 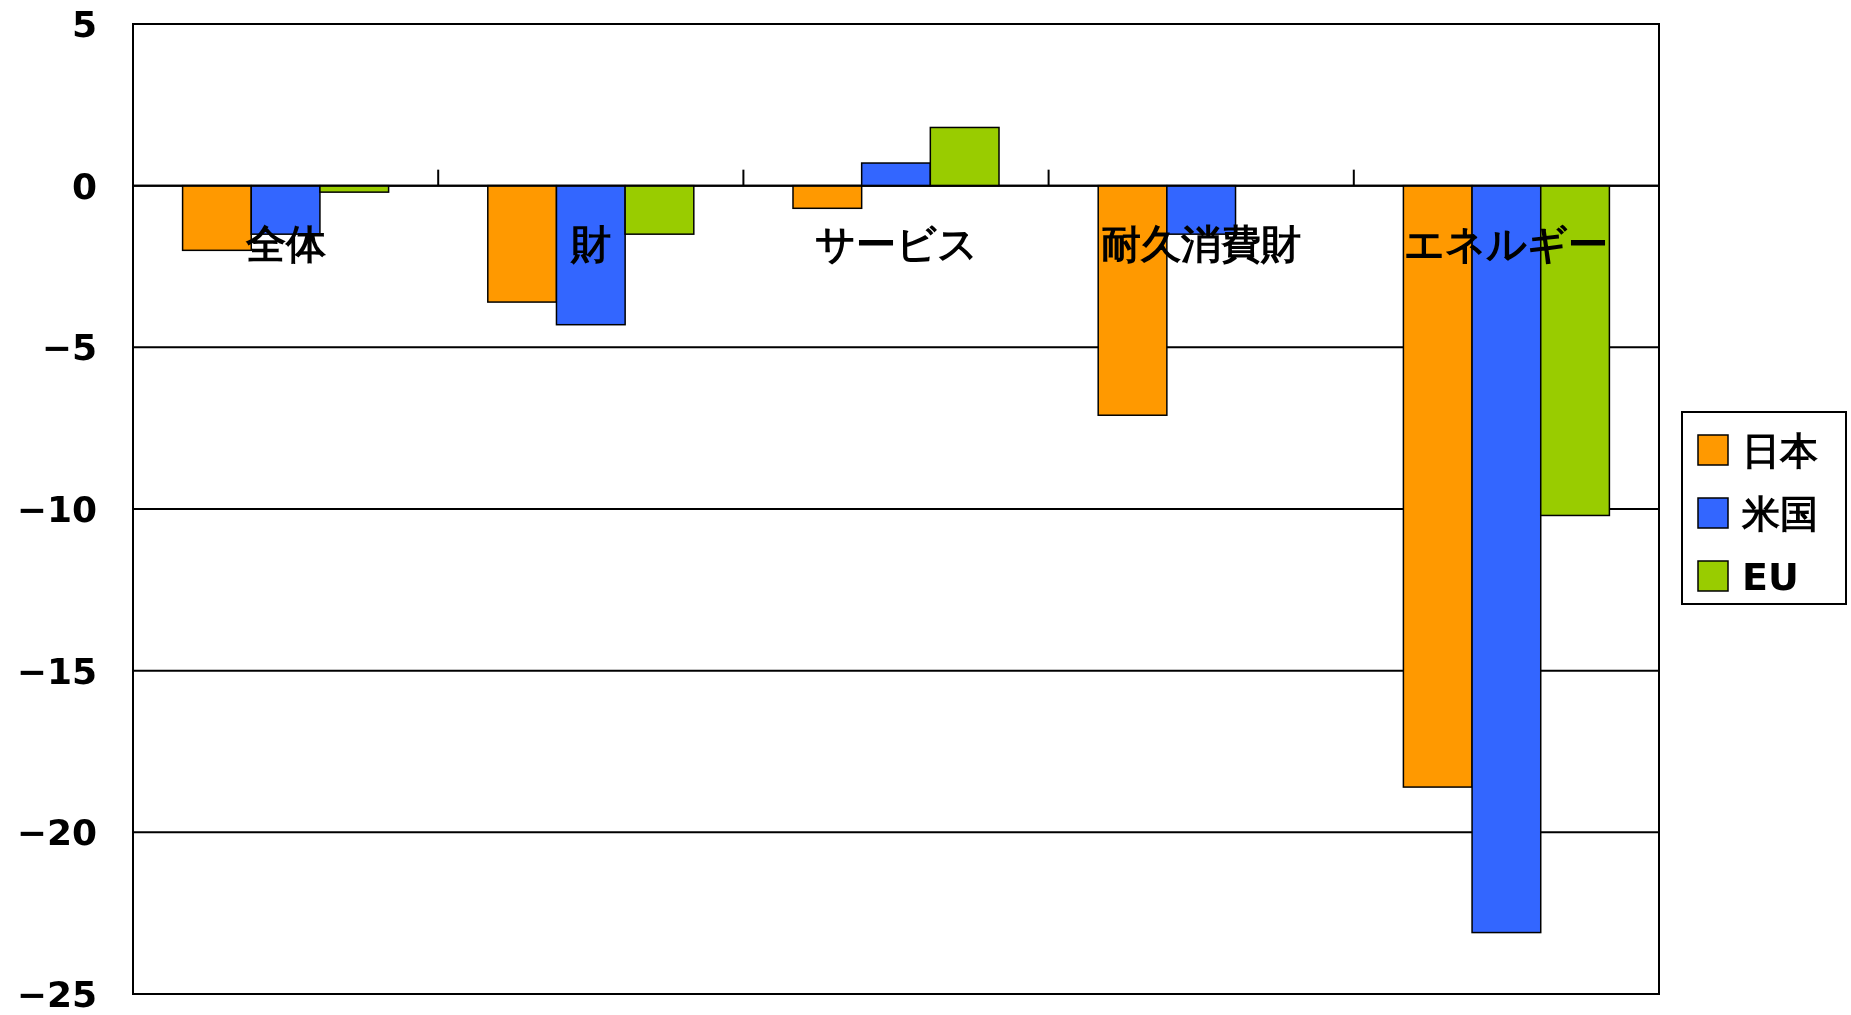 I want to click on y-tick-label: −25, so click(x=56, y=994).